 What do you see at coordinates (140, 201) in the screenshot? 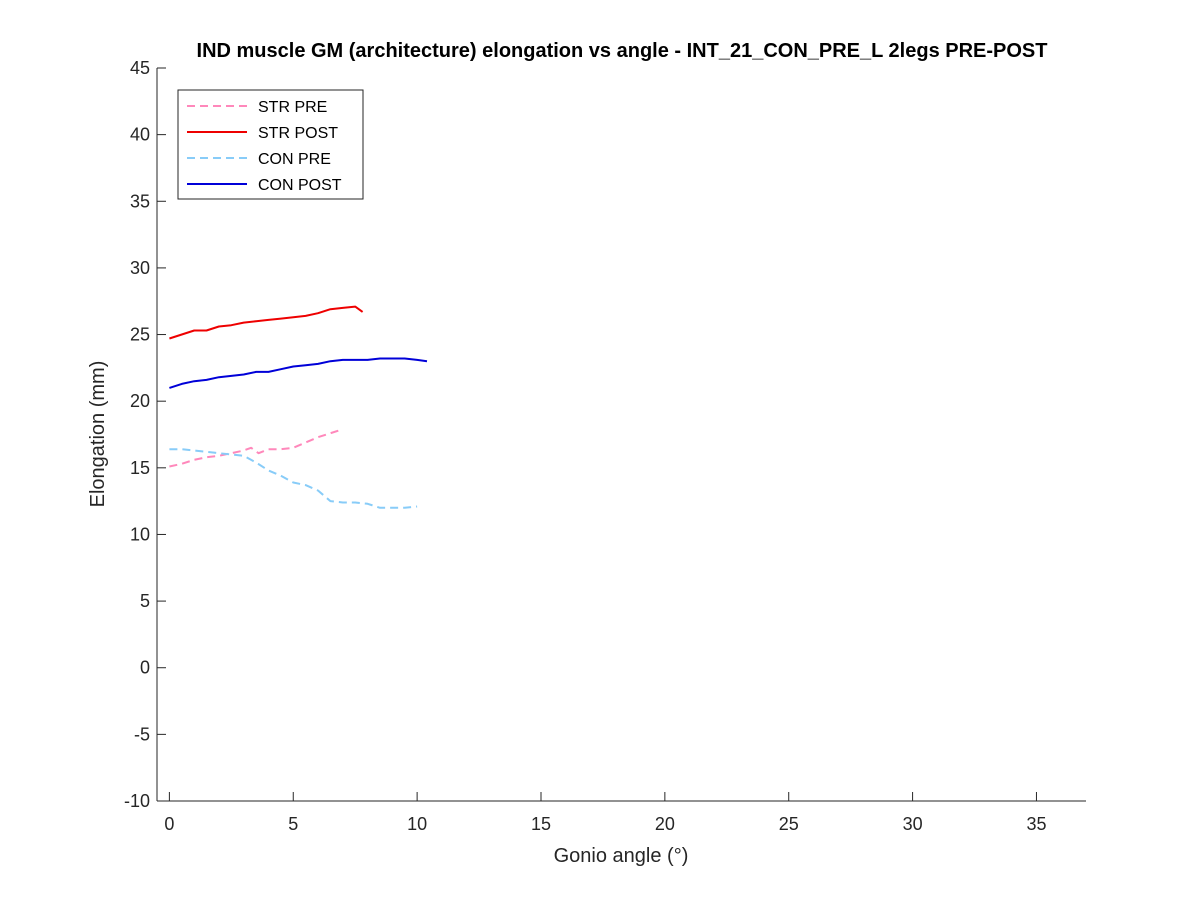
I see `y-tick-label: 35` at bounding box center [140, 201].